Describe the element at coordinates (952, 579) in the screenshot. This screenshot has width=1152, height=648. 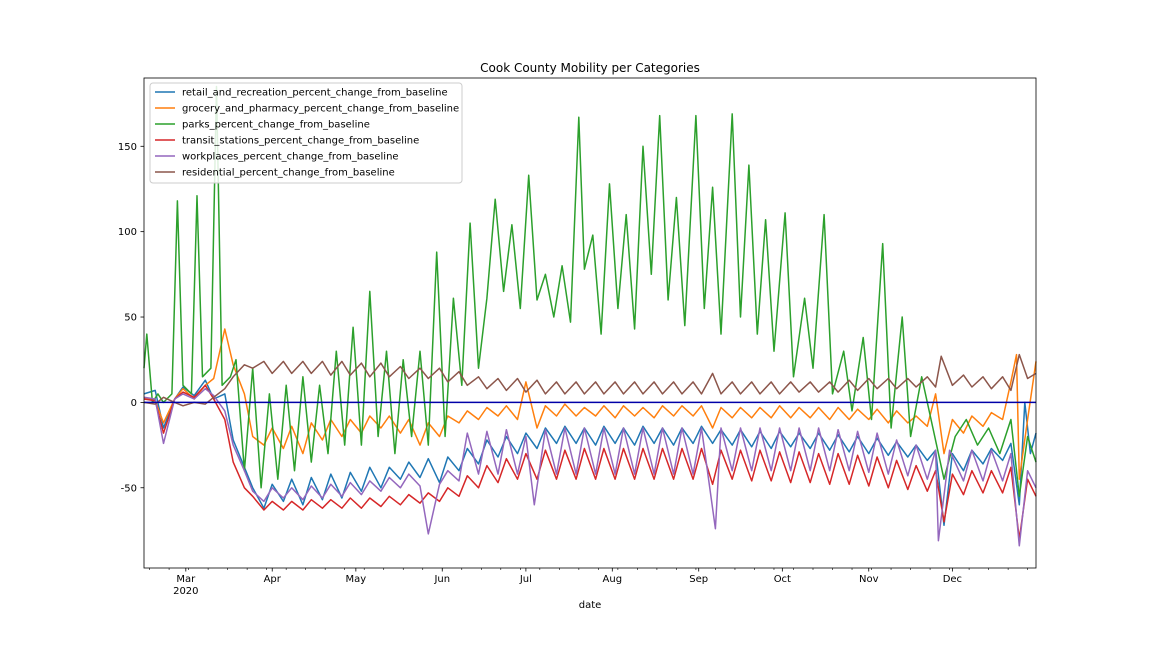
I see `x-tick-label: Dec` at that location.